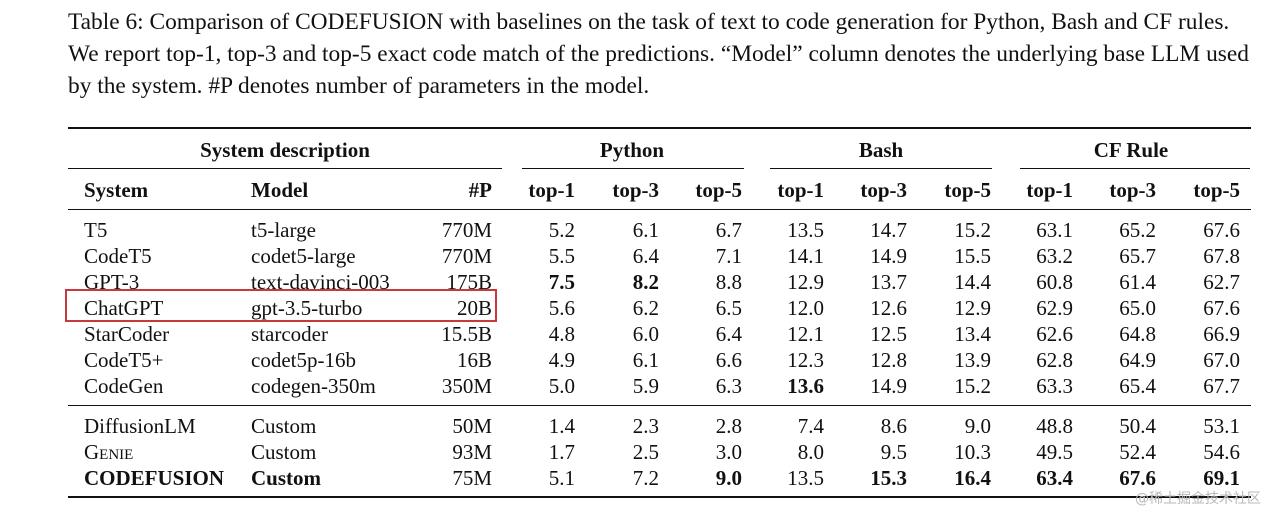  Describe the element at coordinates (805, 230) in the screenshot. I see `cell-value: 13.5` at that location.